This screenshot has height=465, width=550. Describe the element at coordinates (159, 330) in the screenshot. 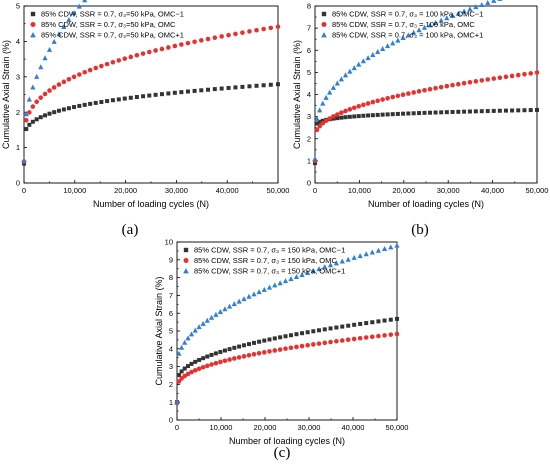

I see `y-axis-title: Cumulative Axial Strain (%)` at that location.